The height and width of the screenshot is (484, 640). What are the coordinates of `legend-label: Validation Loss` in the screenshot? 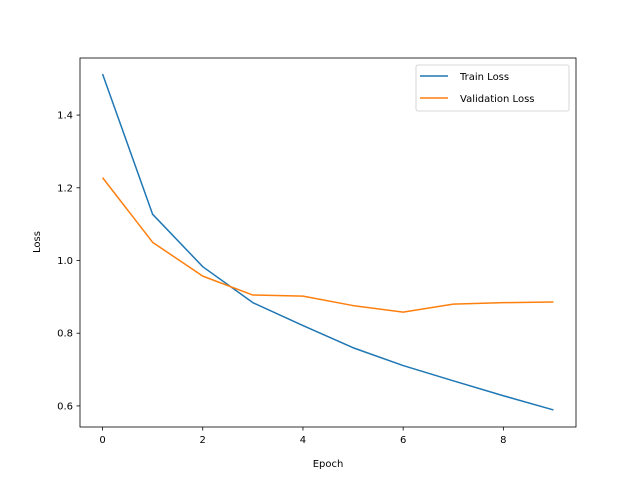 It's located at (497, 99).